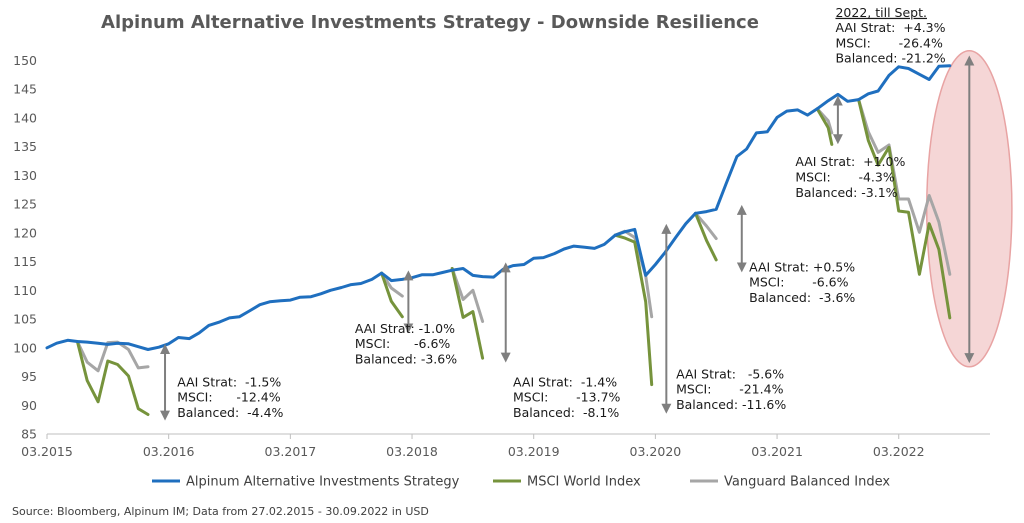 Image resolution: width=1024 pixels, height=523 pixels. What do you see at coordinates (25, 89) in the screenshot?
I see `y-tick-label: 145` at bounding box center [25, 89].